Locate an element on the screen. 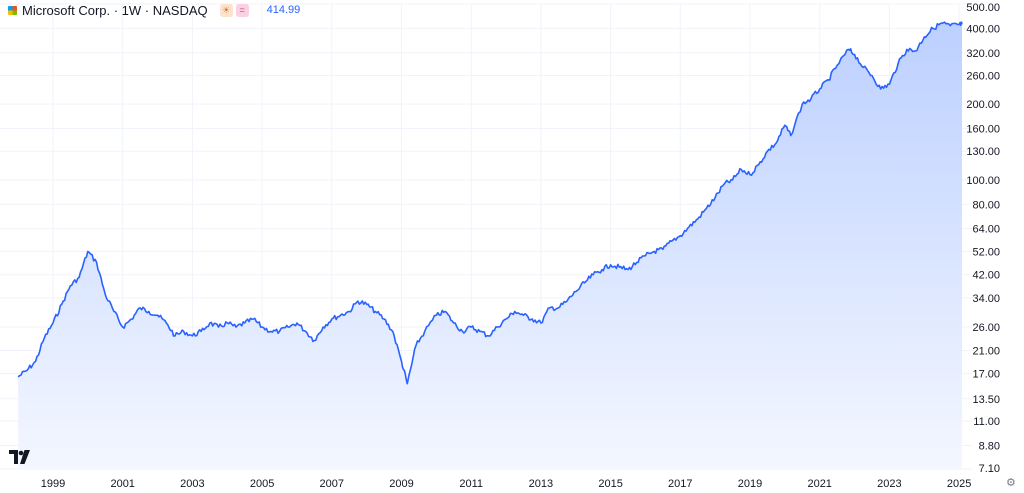 The height and width of the screenshot is (493, 1024). y-tick-label: 320.00 is located at coordinates (983, 54).